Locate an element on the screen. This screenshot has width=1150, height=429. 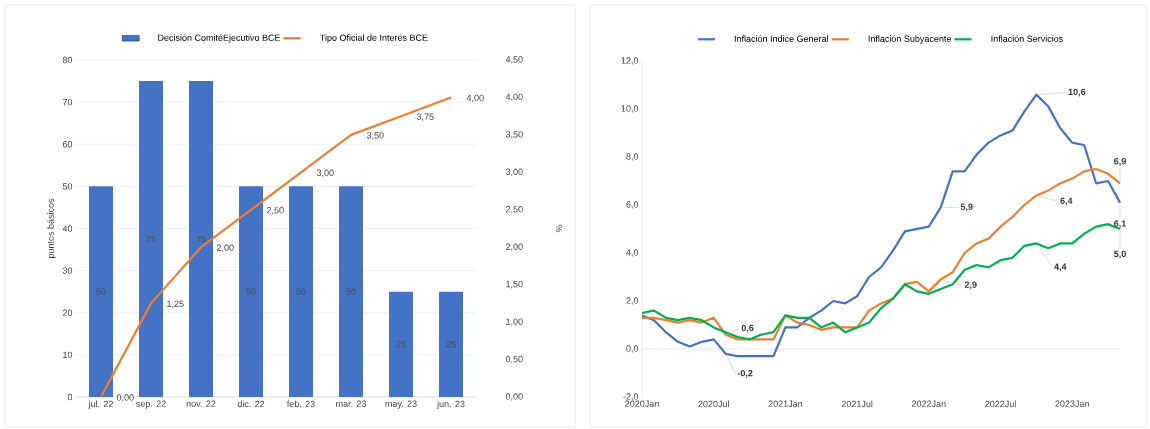
data-label: 3,00 is located at coordinates (325, 173).